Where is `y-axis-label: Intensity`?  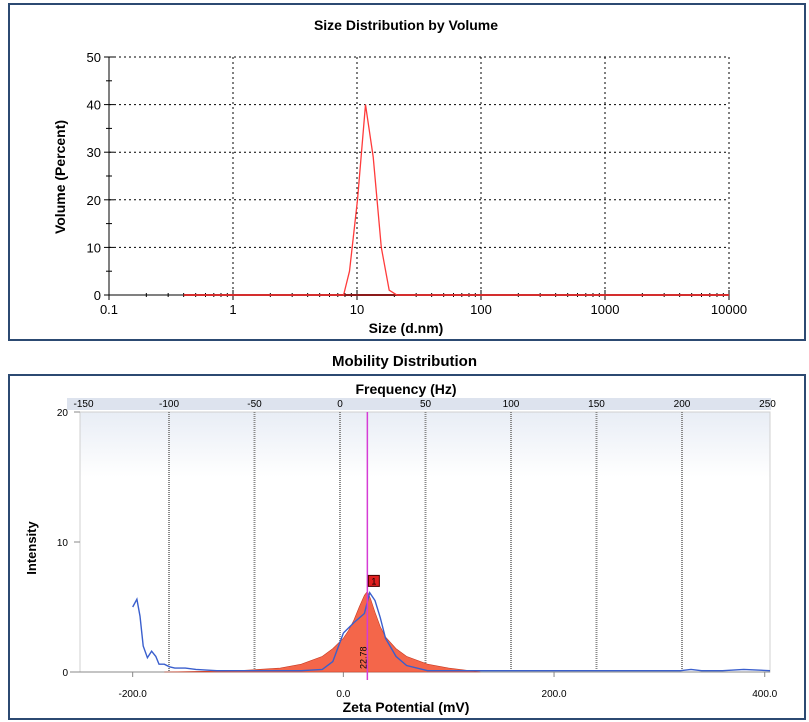 y-axis-label: Intensity is located at coordinates (31, 548).